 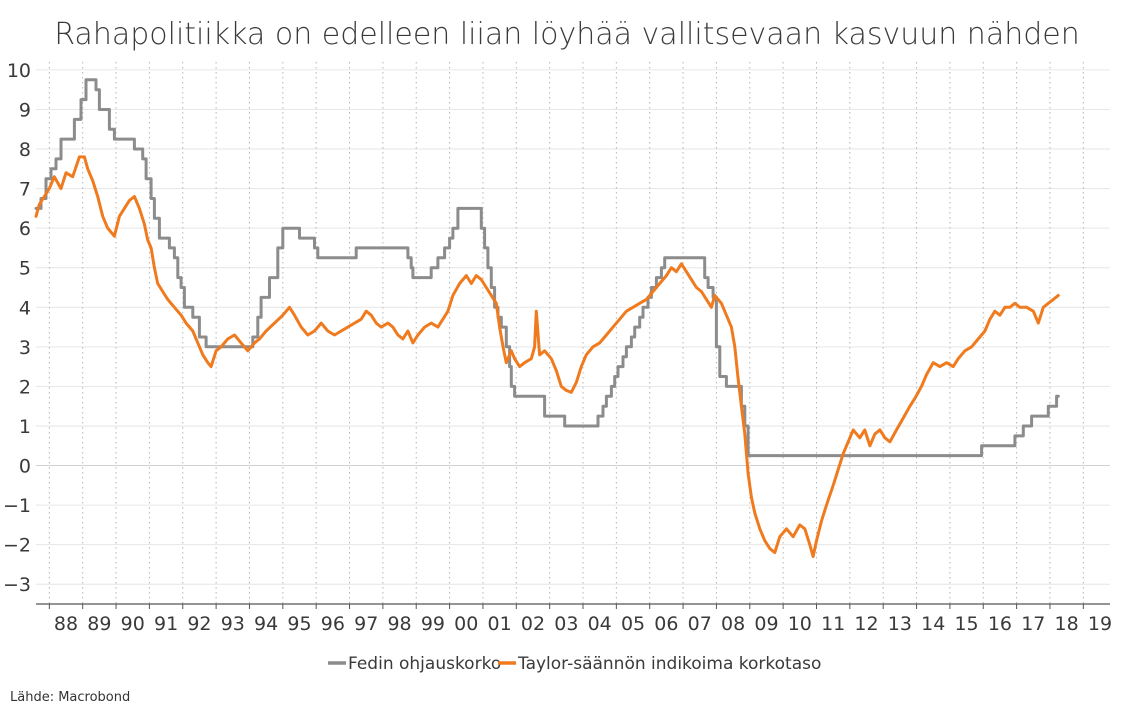 What do you see at coordinates (133, 624) in the screenshot?
I see `x-tick-label: 90` at bounding box center [133, 624].